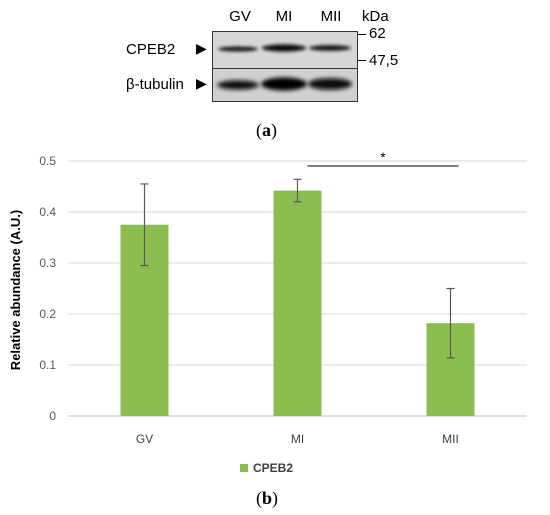  What do you see at coordinates (151, 49) in the screenshot?
I see `blot-label-cpeb2: CPEB2` at bounding box center [151, 49].